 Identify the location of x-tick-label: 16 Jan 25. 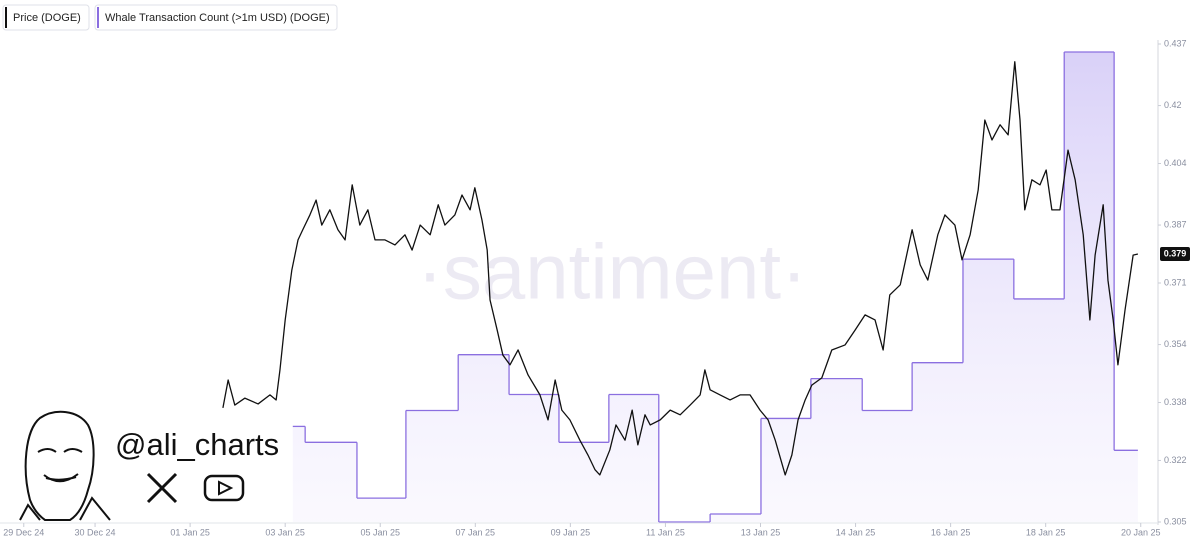
(951, 532).